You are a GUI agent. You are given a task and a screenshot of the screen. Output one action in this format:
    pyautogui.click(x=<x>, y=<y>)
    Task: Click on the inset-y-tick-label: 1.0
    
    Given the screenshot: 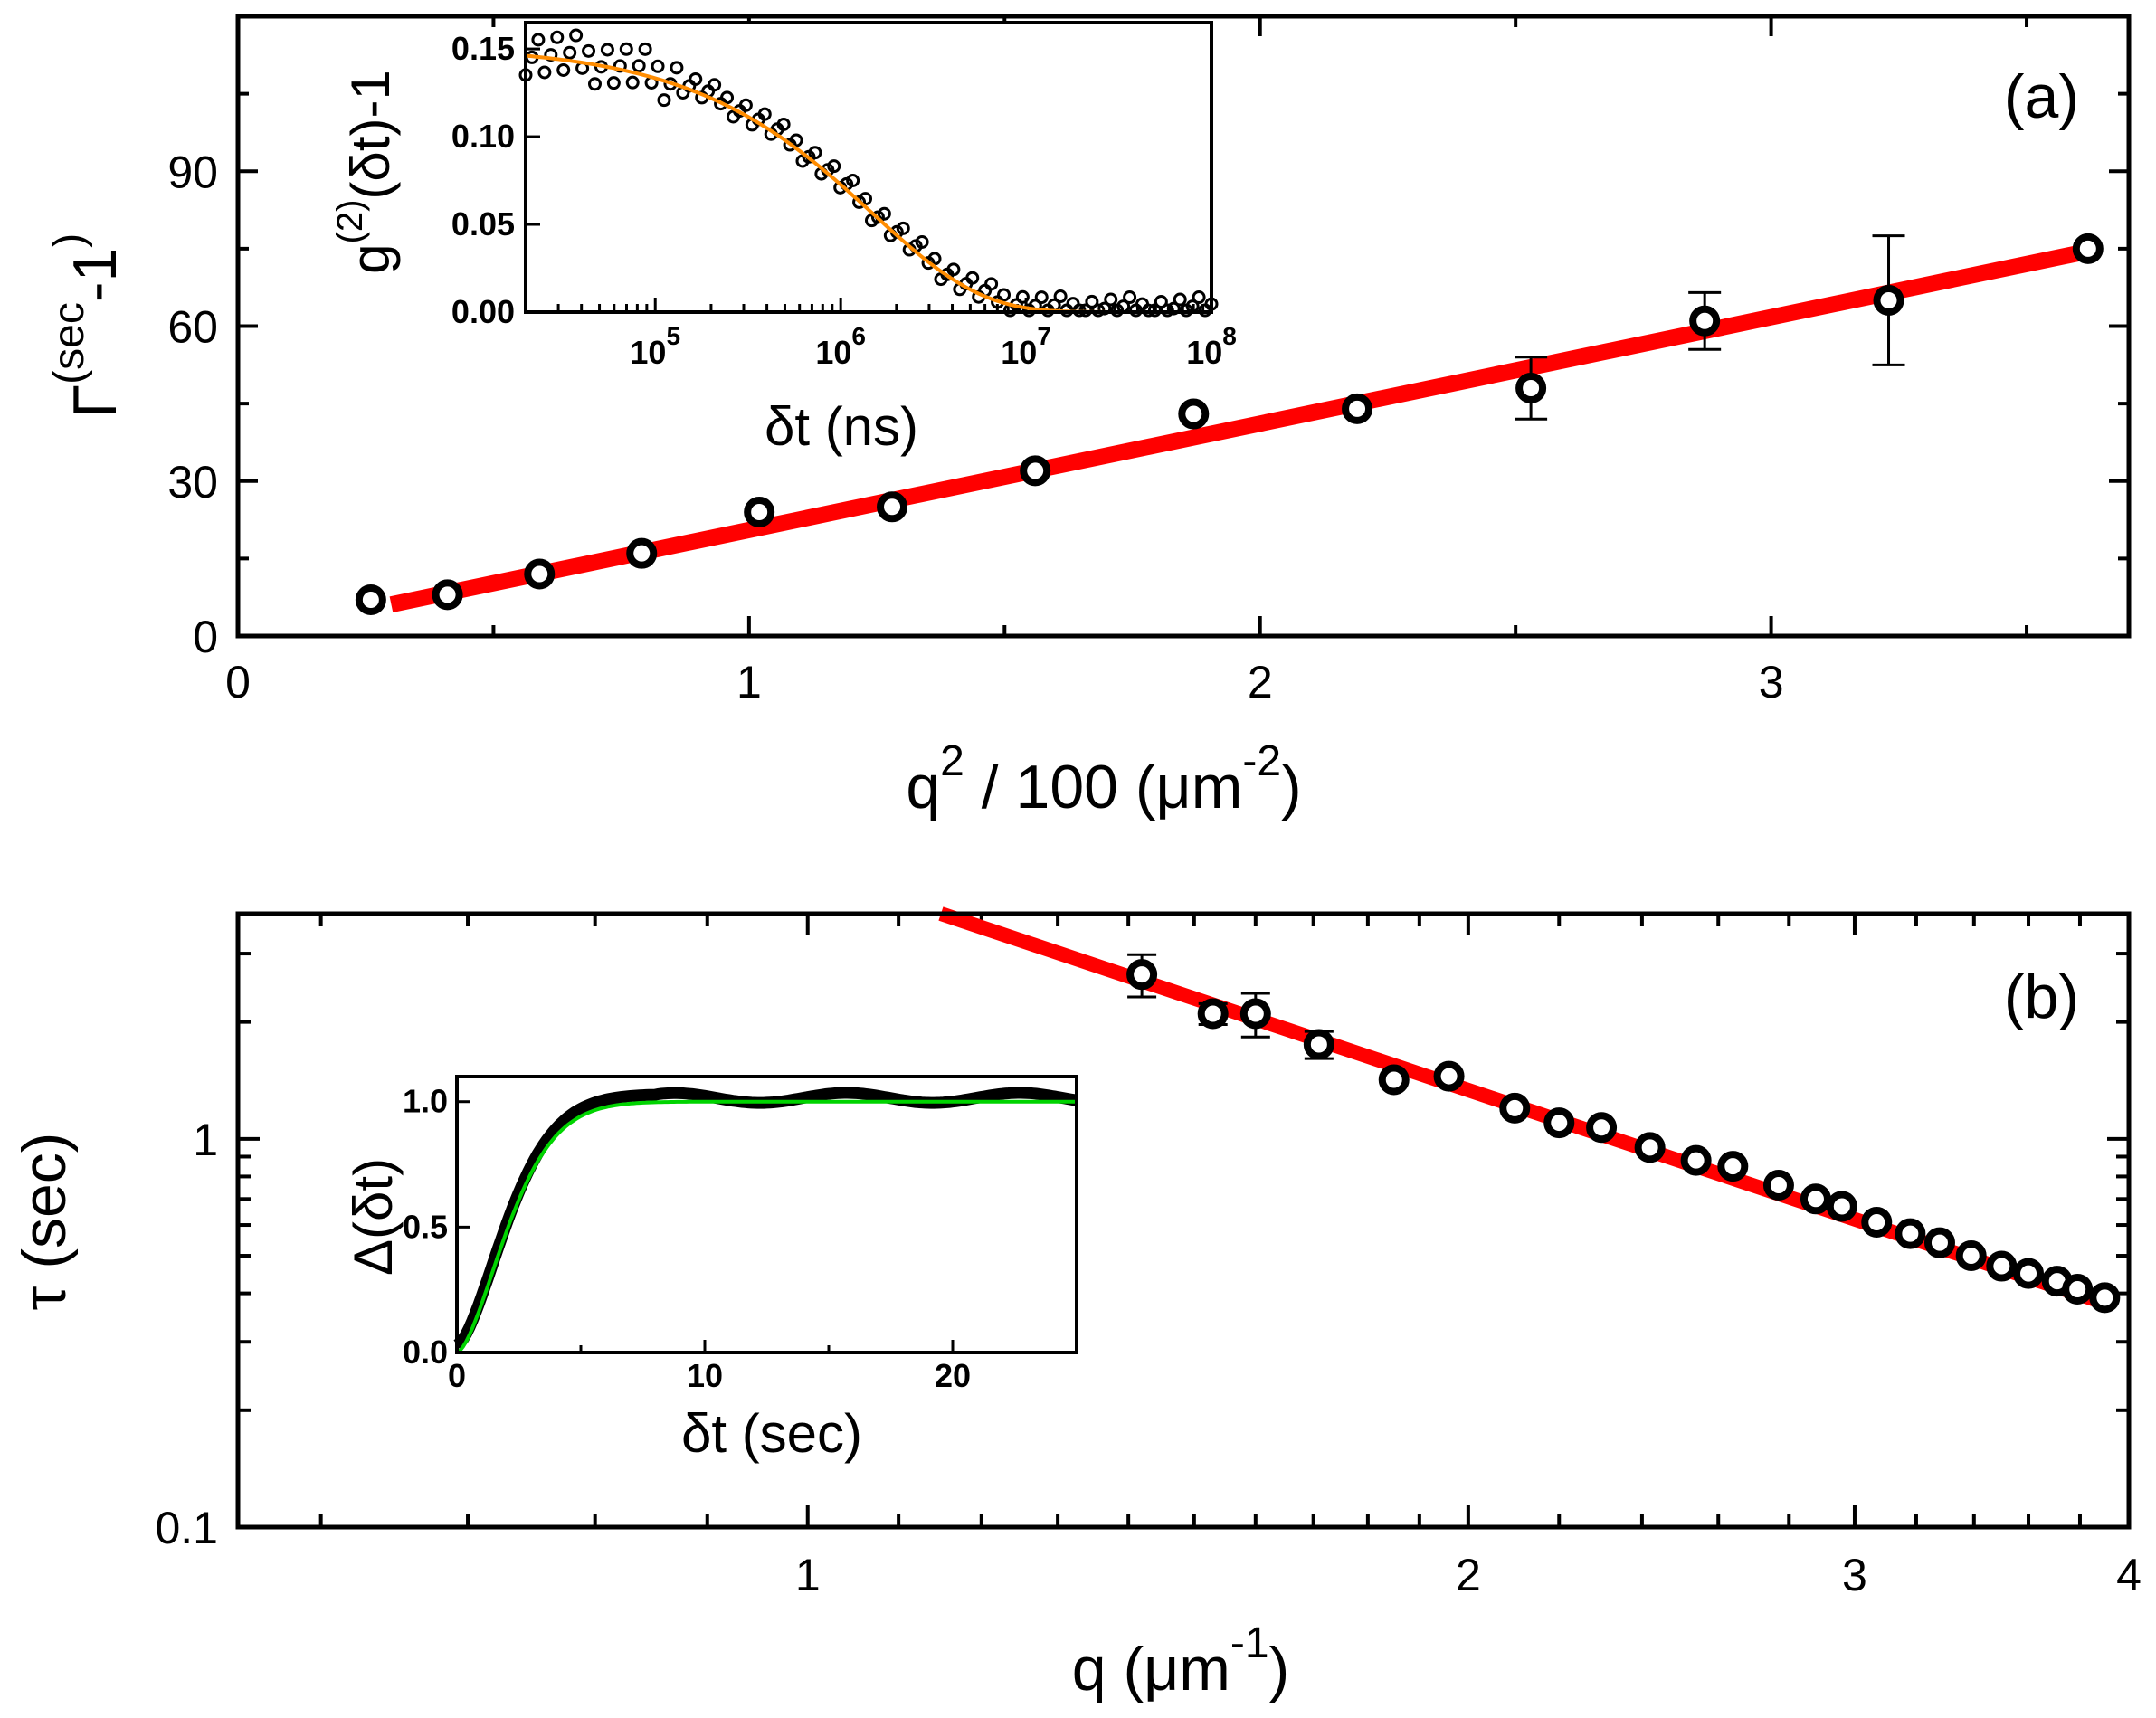 What is the action you would take?
    pyautogui.click(x=425, y=1101)
    